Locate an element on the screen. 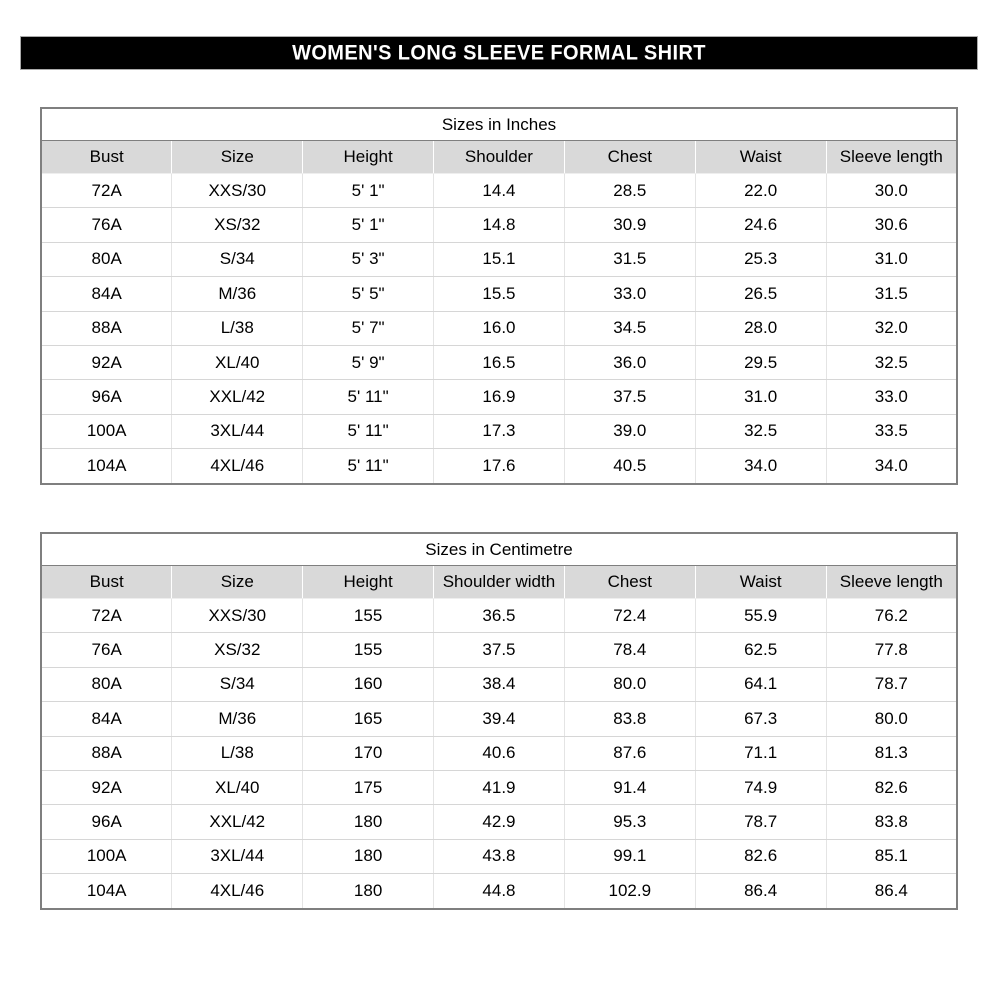 This screenshot has height=1000, width=1000. table-cell: 165 is located at coordinates (368, 719).